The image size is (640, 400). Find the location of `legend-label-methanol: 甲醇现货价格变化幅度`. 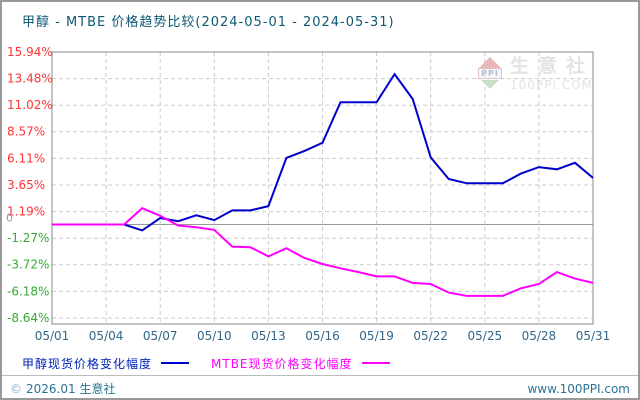

legend-label-methanol: 甲醇现货价格变化幅度 is located at coordinates (87, 363).